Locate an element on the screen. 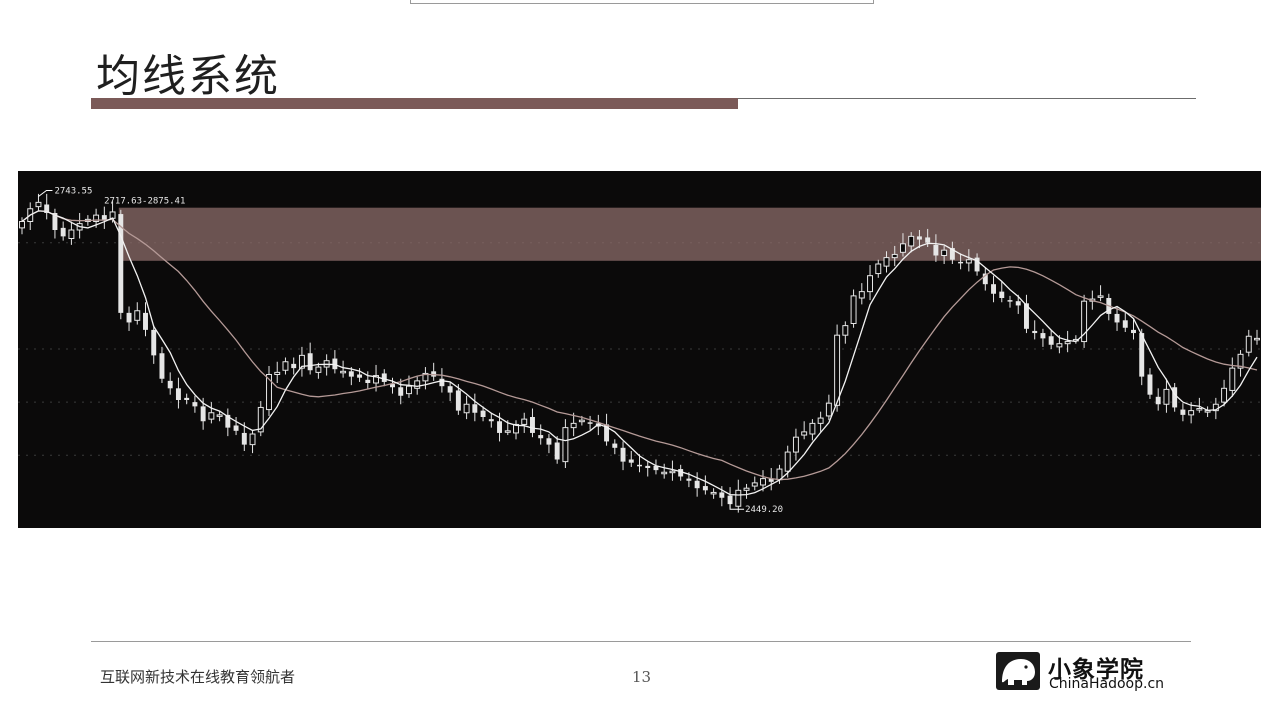  low-arrow-icon is located at coordinates (737, 505).